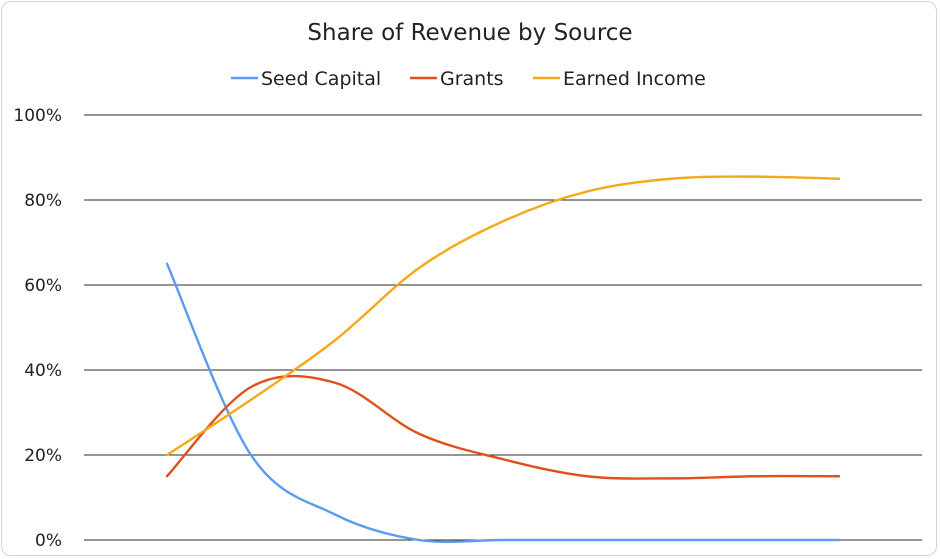 Image resolution: width=940 pixels, height=559 pixels. I want to click on y-tick-label: 20%, so click(43, 456).